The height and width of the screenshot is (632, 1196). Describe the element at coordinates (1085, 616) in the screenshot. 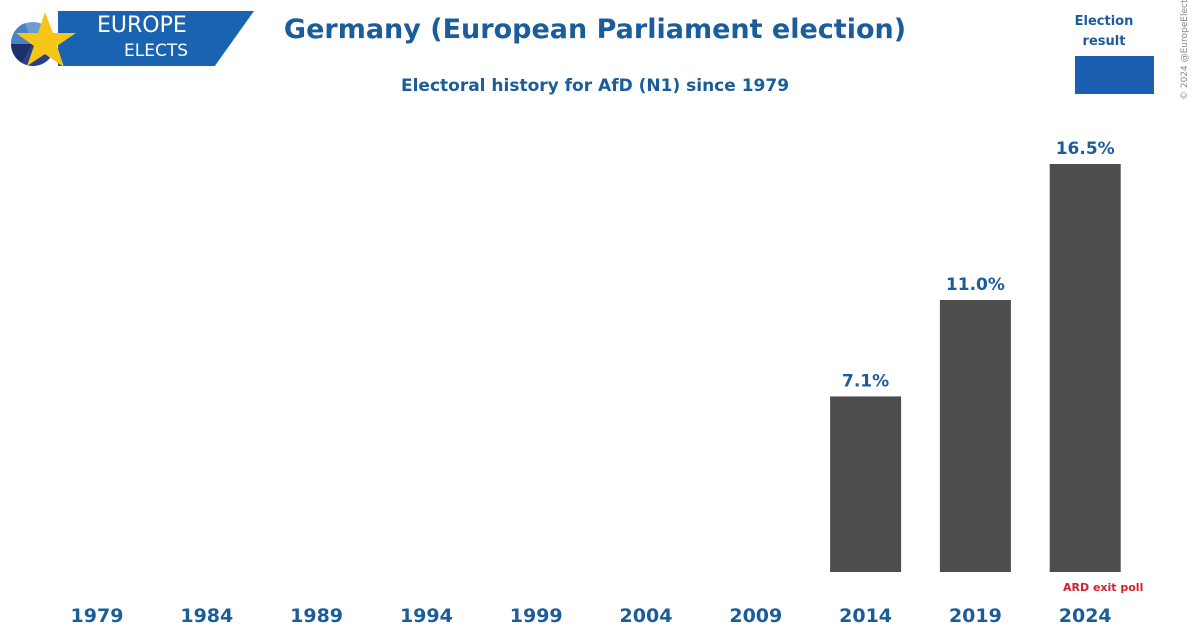

I see `x-tick-label: 2024` at that location.